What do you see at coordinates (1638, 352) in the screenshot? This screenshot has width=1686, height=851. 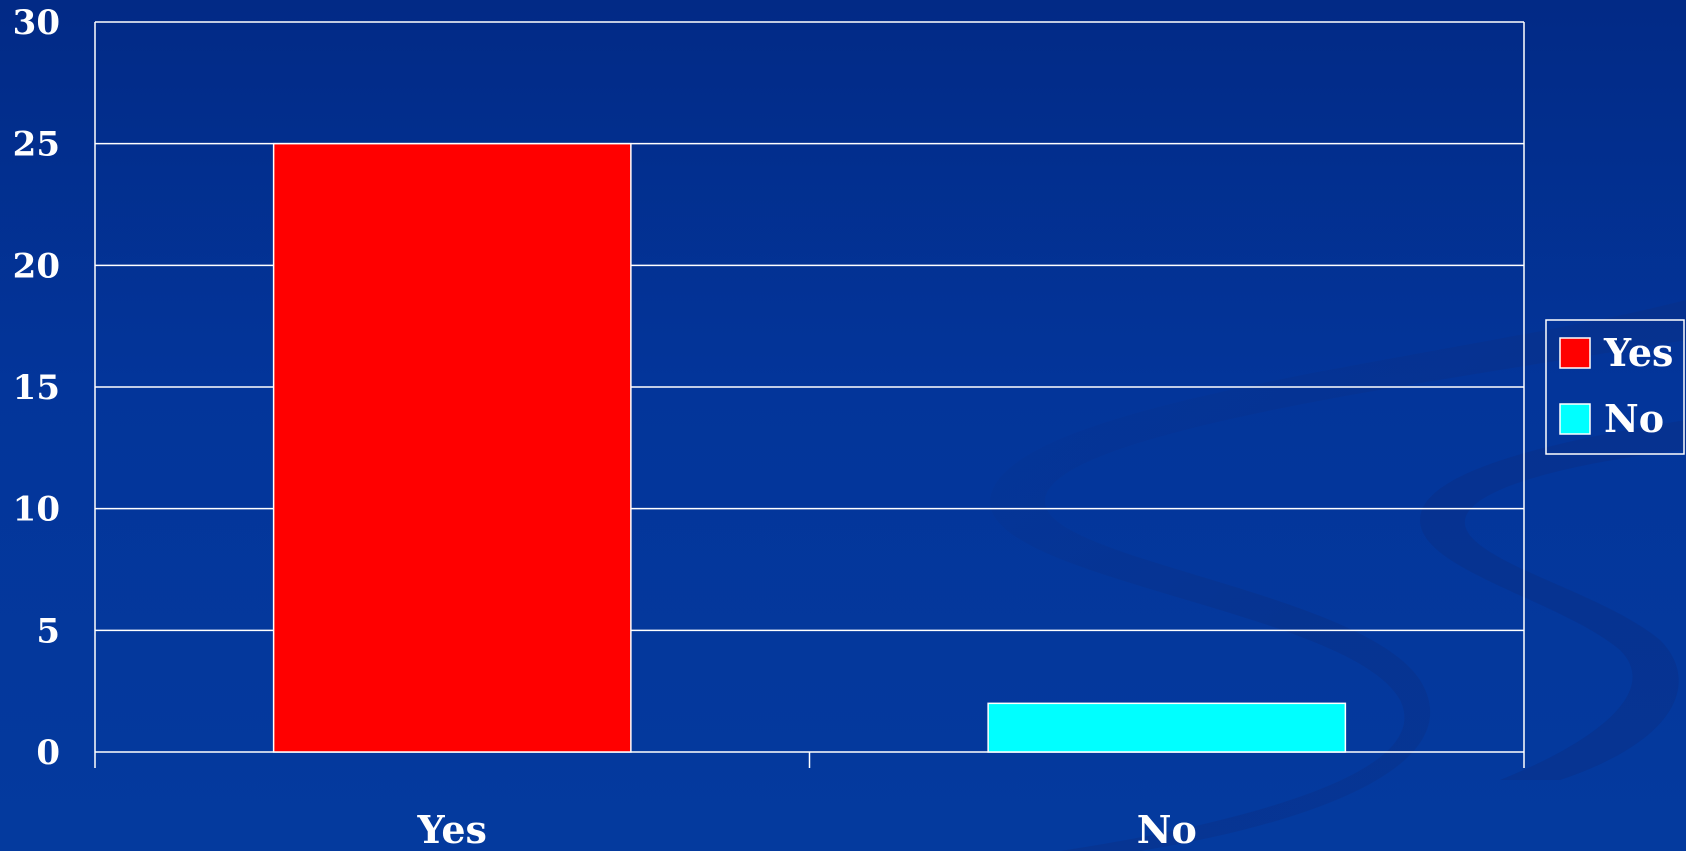 I see `legend-label-yes: Yes` at bounding box center [1638, 352].